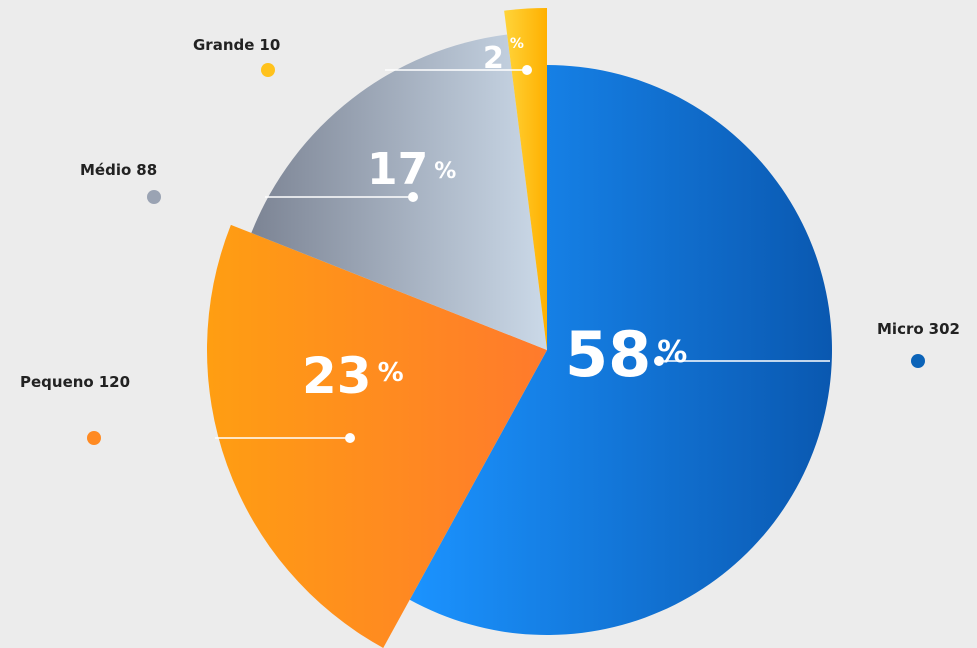  What do you see at coordinates (105, 170) in the screenshot?
I see `category-name: Médio` at bounding box center [105, 170].